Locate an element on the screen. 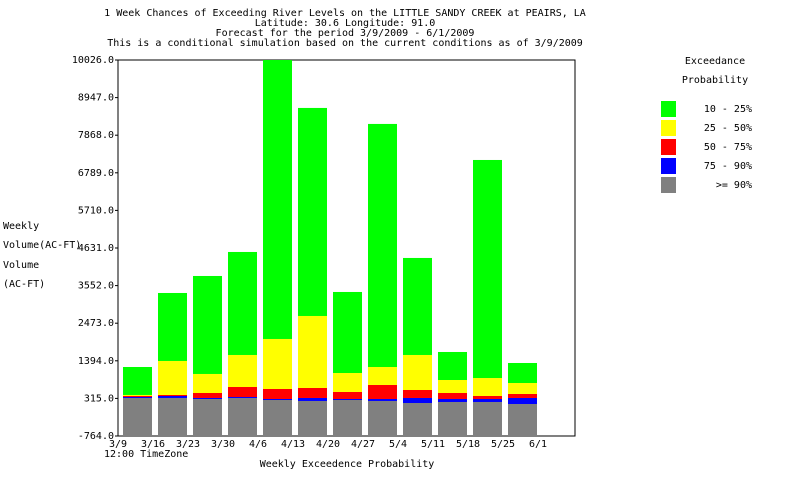  x-tick-label: 5/25 is located at coordinates (503, 444).